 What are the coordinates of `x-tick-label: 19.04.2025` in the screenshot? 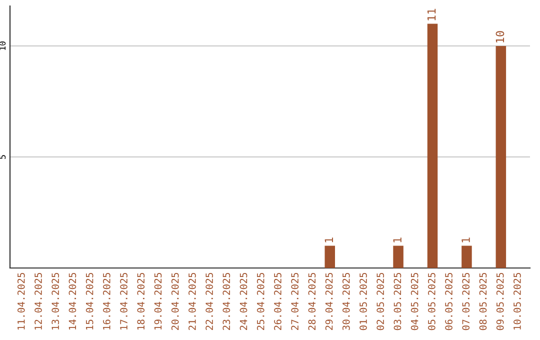 It's located at (158, 301).